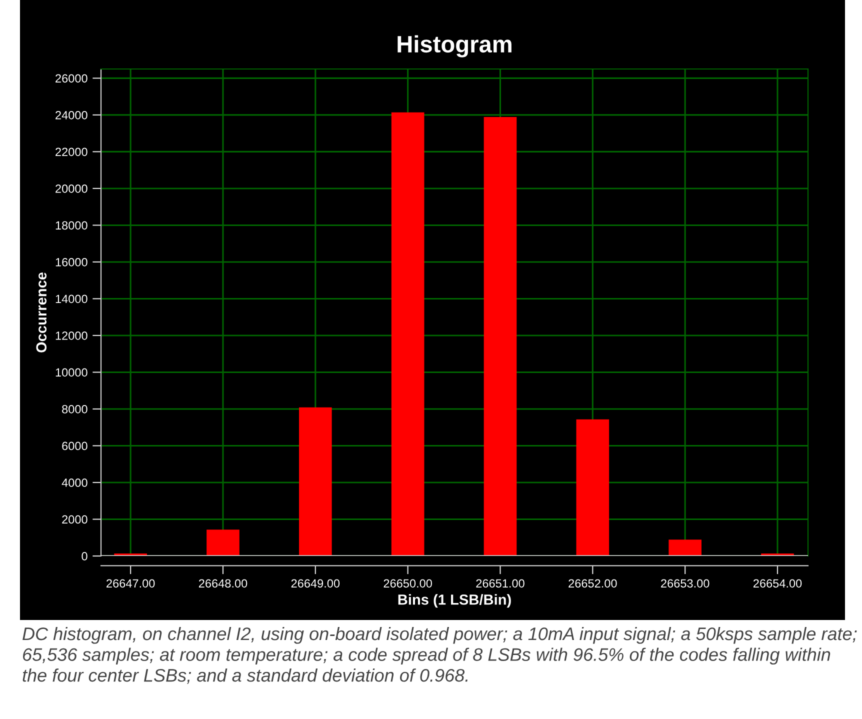  Describe the element at coordinates (72, 78) in the screenshot. I see `y-tick-label: 26000` at that location.